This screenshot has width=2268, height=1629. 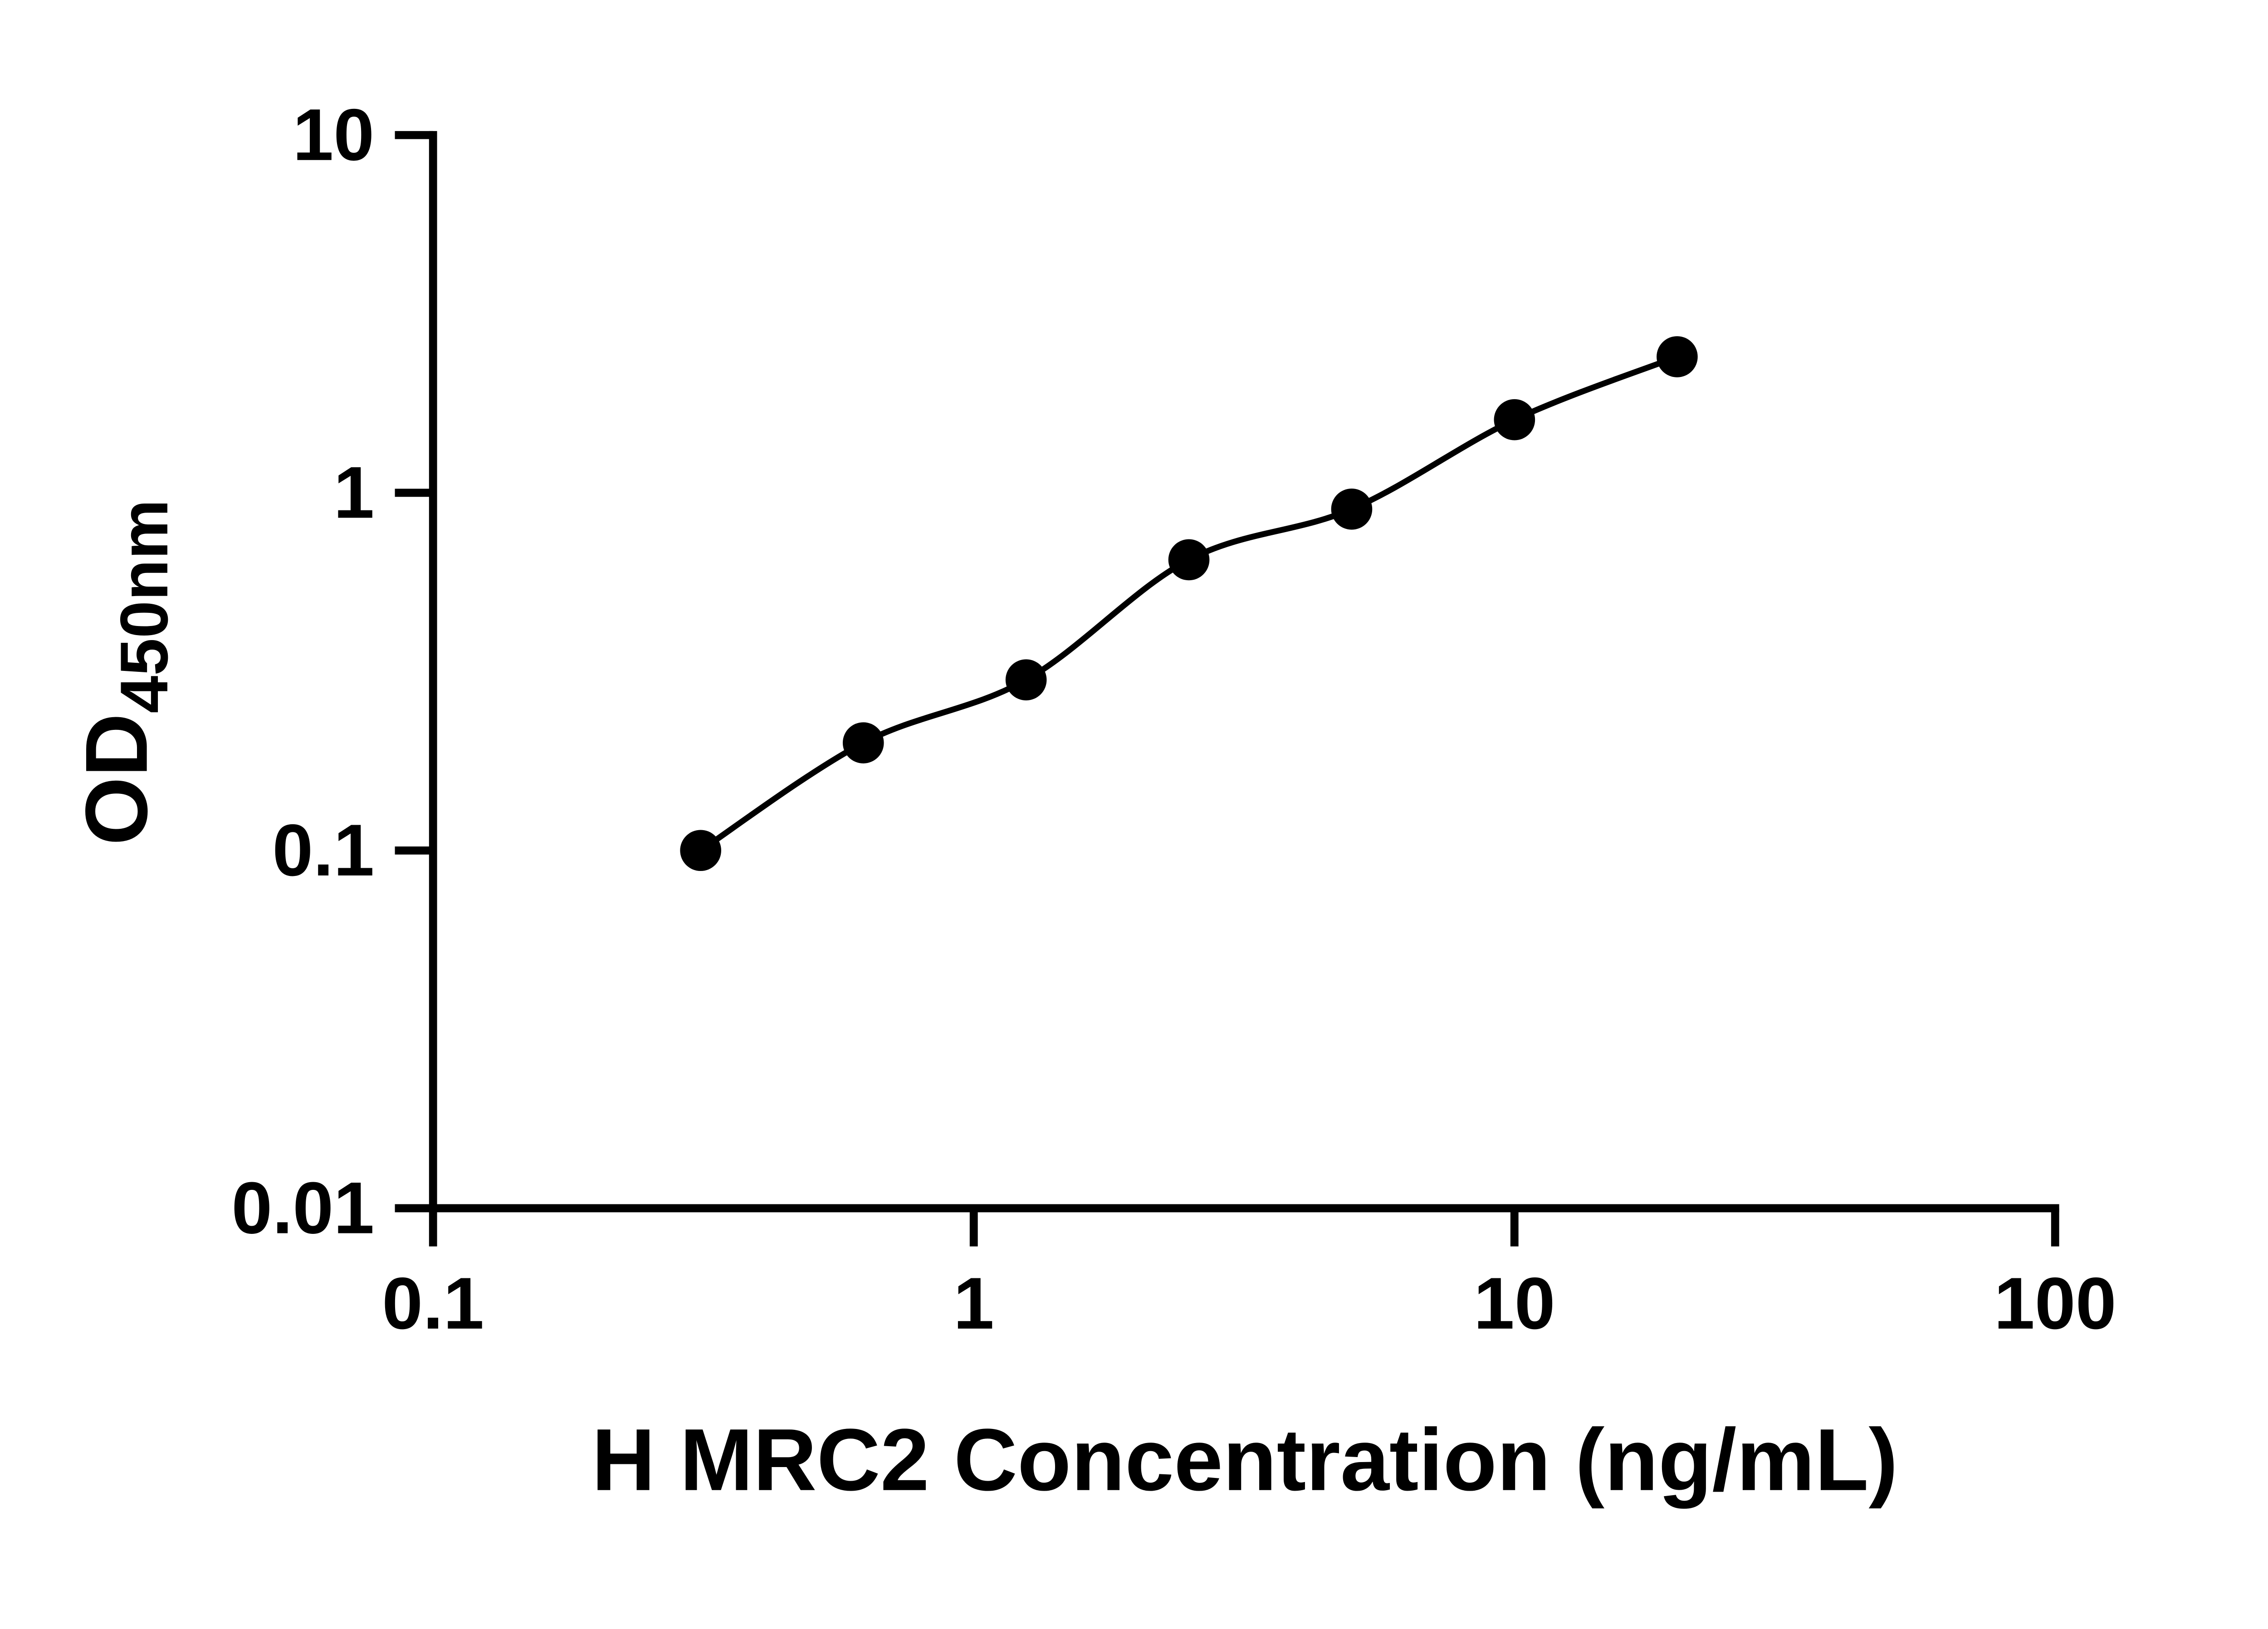 I want to click on x-axis-tick-label: 1, so click(x=974, y=1304).